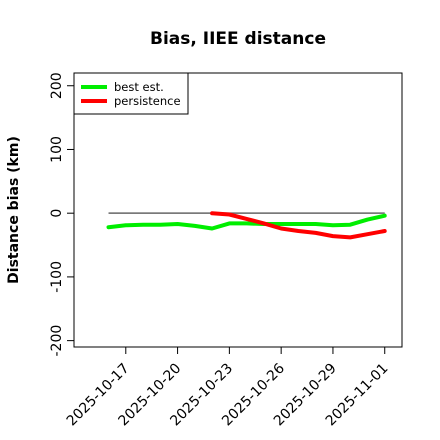  What do you see at coordinates (14, 210) in the screenshot?
I see `y-axis-label: Distance bias (km)` at bounding box center [14, 210].